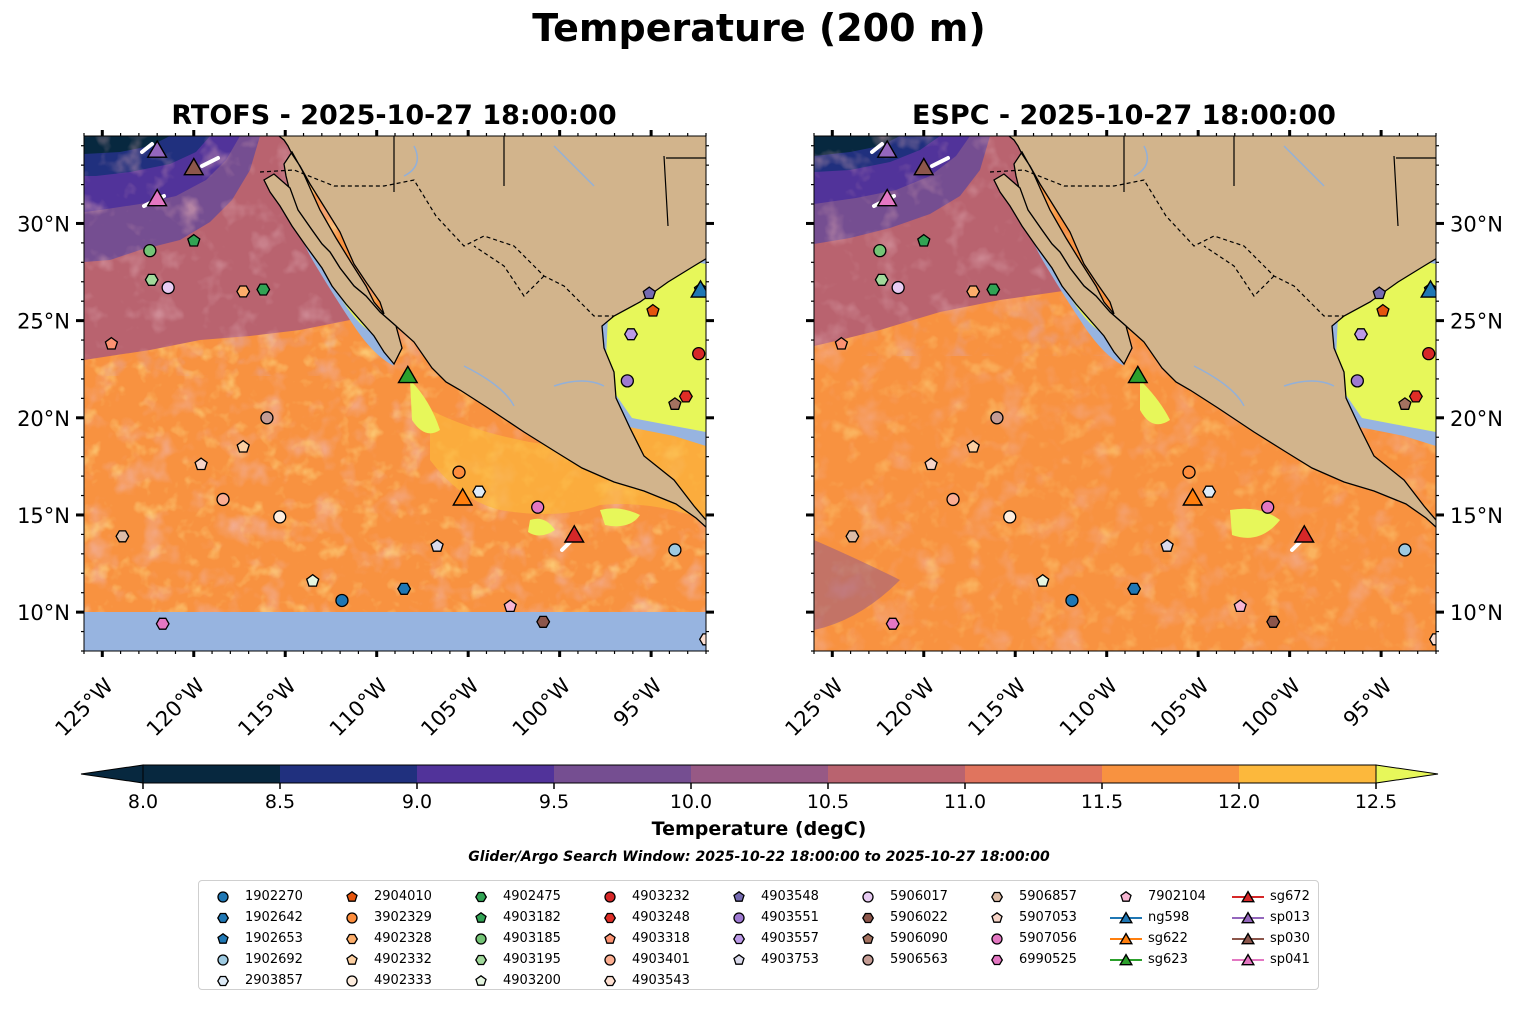 The width and height of the screenshot is (1518, 1014). What do you see at coordinates (1166, 243) in the screenshot?
I see `espc-state-border-a` at bounding box center [1166, 243].